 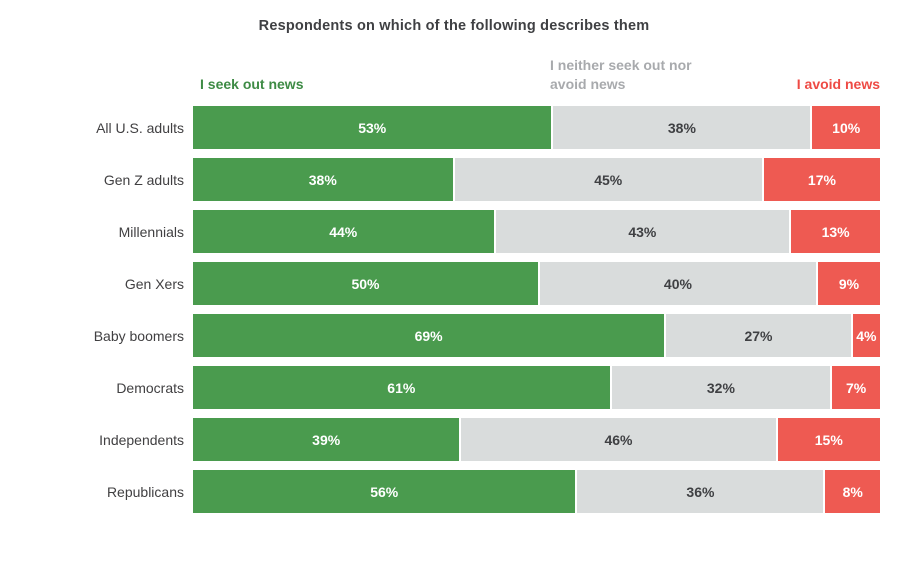 I want to click on chart-row: All U.S. adults 53% 38% 10%, so click(x=440, y=127).